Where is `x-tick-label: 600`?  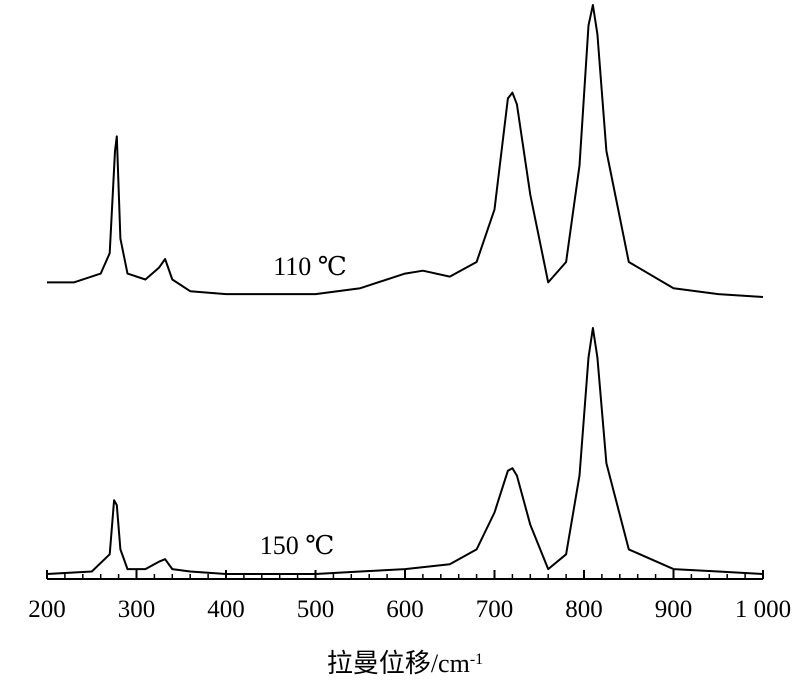 x-tick-label: 600 is located at coordinates (405, 609).